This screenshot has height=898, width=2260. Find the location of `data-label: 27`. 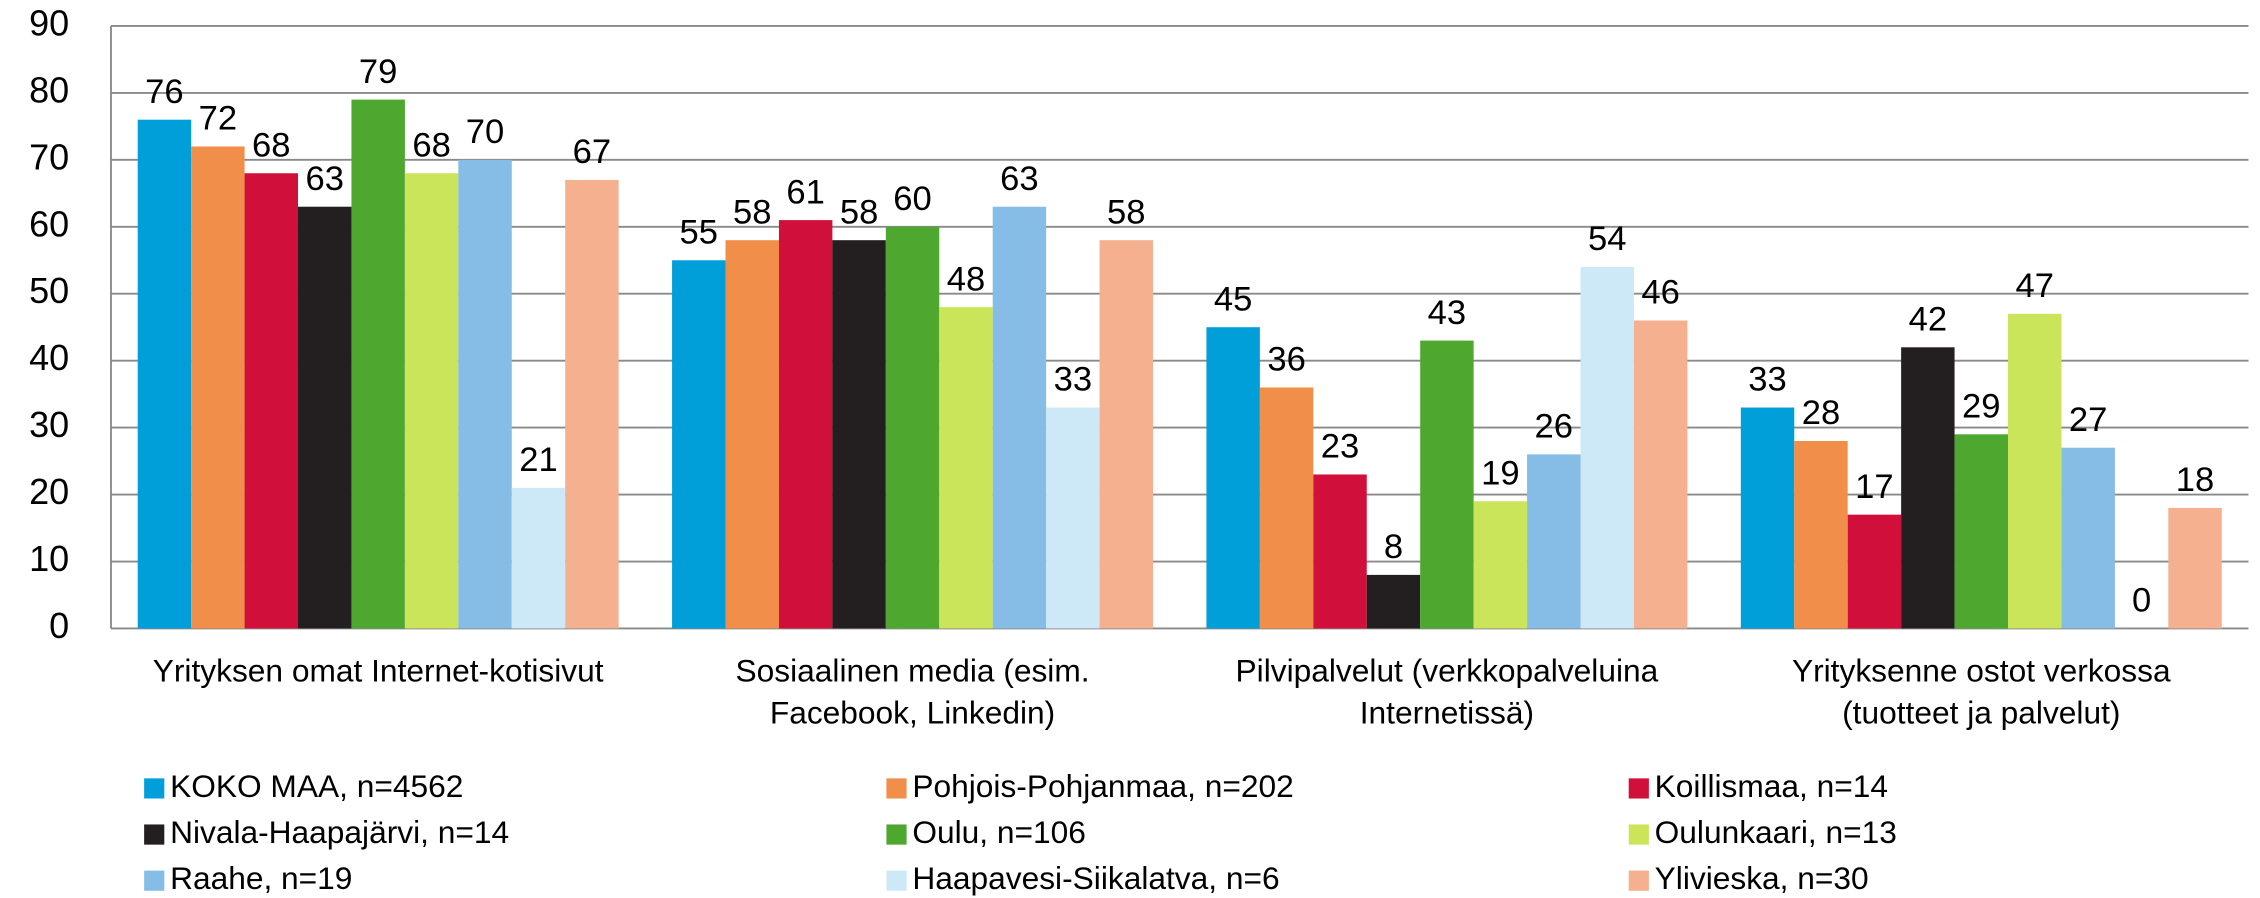

data-label: 27 is located at coordinates (2088, 420).